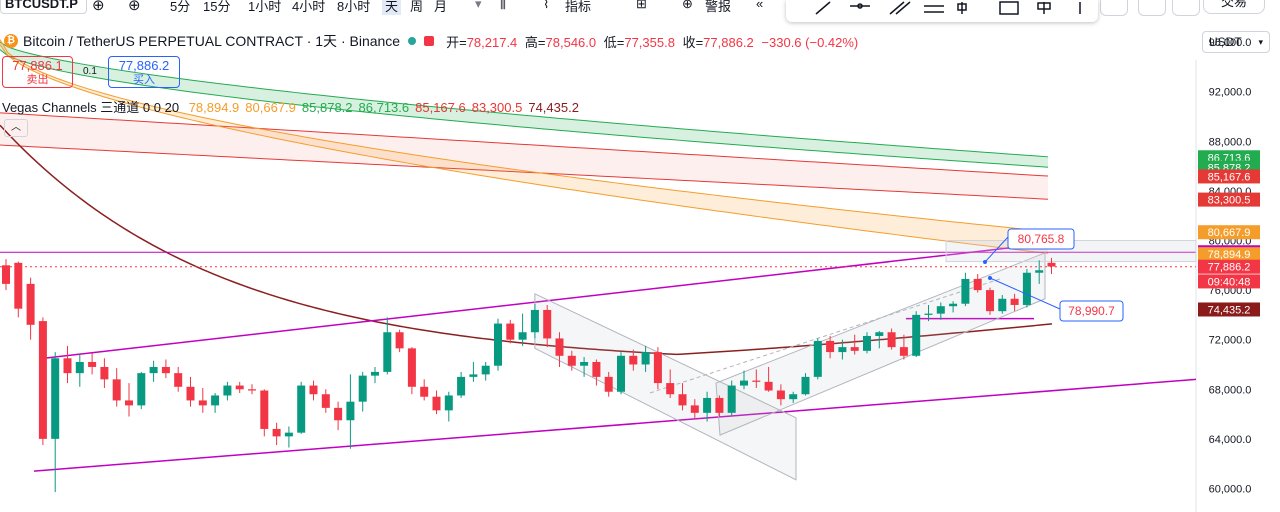 The height and width of the screenshot is (512, 1280). I want to click on drawing-tools-icons, so click(942, 11).